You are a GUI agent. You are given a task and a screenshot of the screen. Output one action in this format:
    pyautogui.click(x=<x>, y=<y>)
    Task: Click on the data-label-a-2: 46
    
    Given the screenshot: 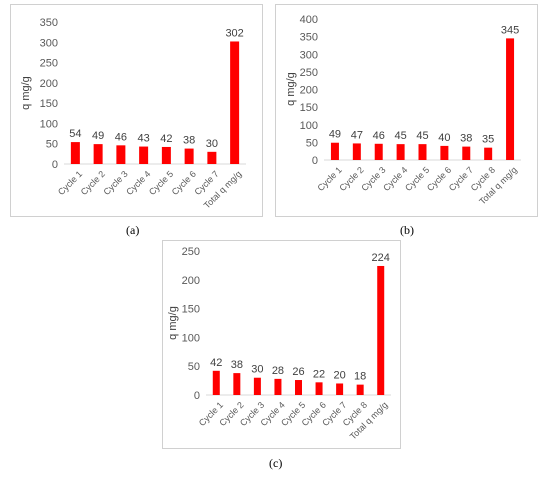 What is the action you would take?
    pyautogui.click(x=121, y=137)
    